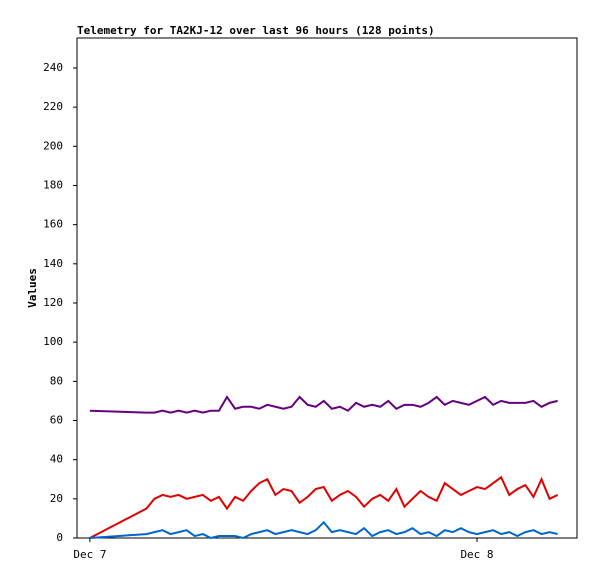 The width and height of the screenshot is (597, 583). Describe the element at coordinates (59, 537) in the screenshot. I see `y-tick-label: 0` at that location.